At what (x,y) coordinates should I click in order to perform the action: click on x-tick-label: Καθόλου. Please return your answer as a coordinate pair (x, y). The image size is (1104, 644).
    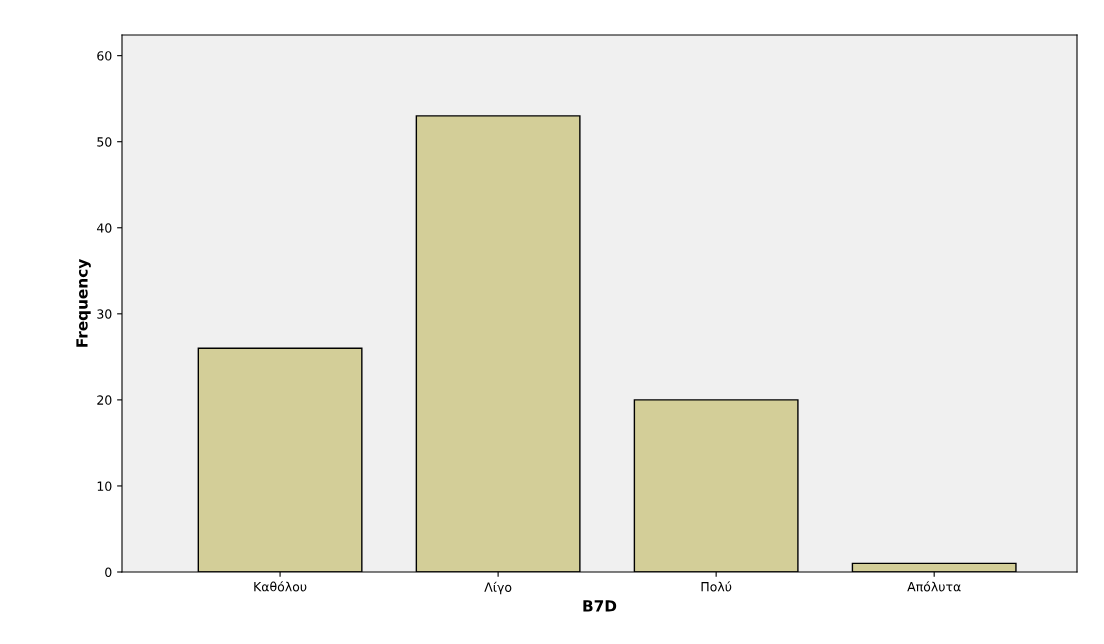
    Looking at the image, I should click on (280, 586).